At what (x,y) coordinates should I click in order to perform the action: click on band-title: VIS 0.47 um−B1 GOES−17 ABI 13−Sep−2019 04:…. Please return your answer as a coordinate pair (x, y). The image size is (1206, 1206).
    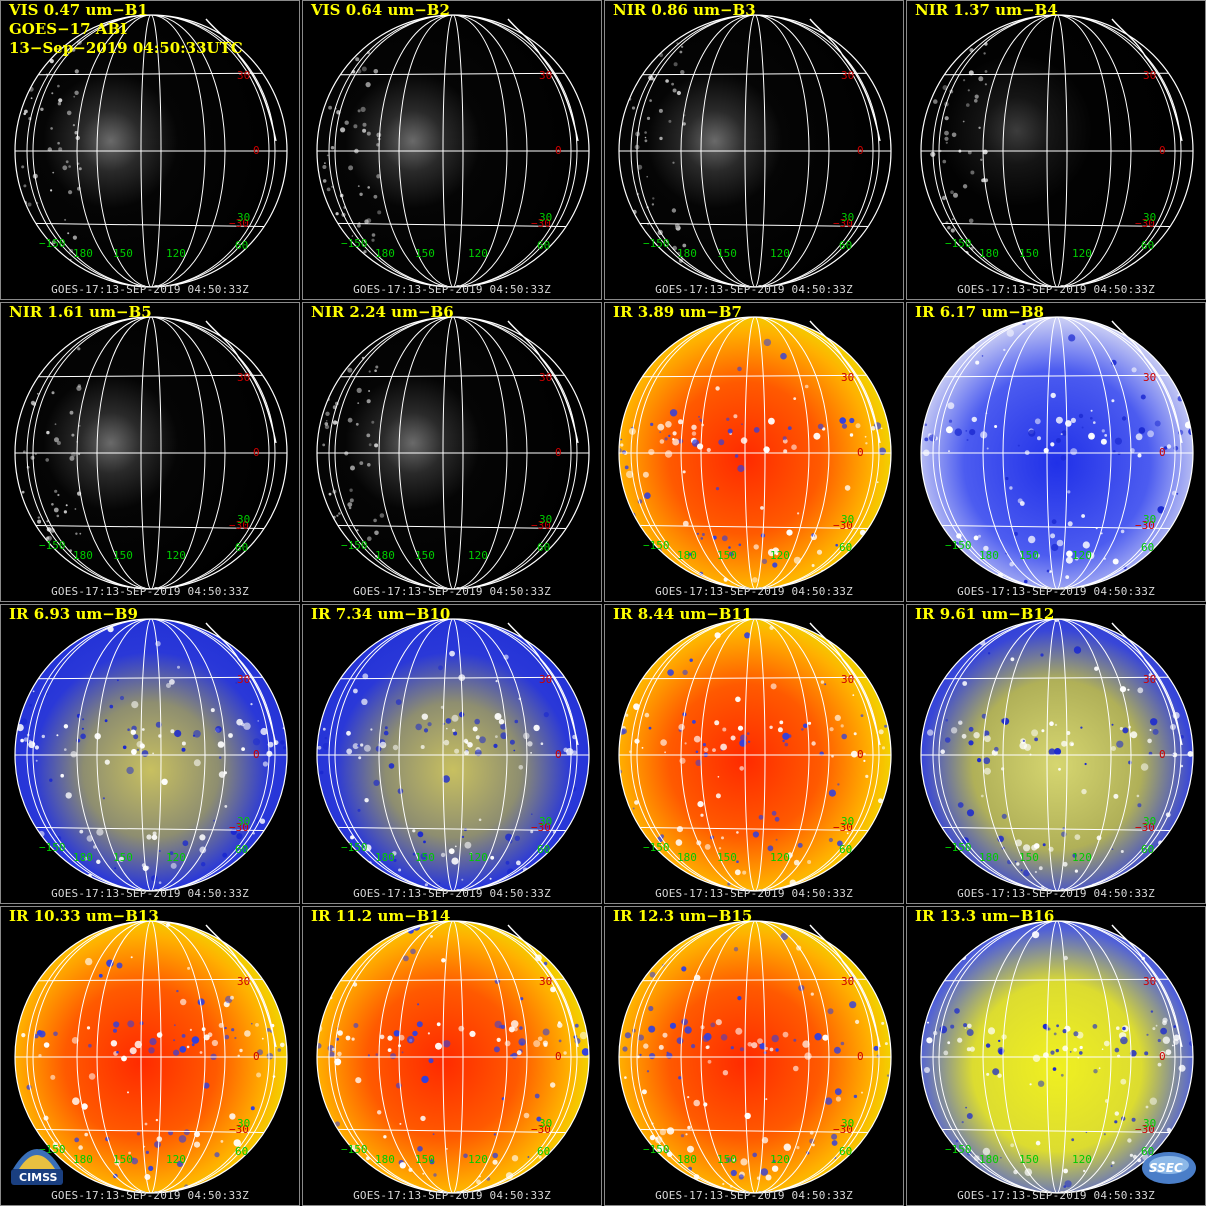
    Looking at the image, I should click on (126, 29).